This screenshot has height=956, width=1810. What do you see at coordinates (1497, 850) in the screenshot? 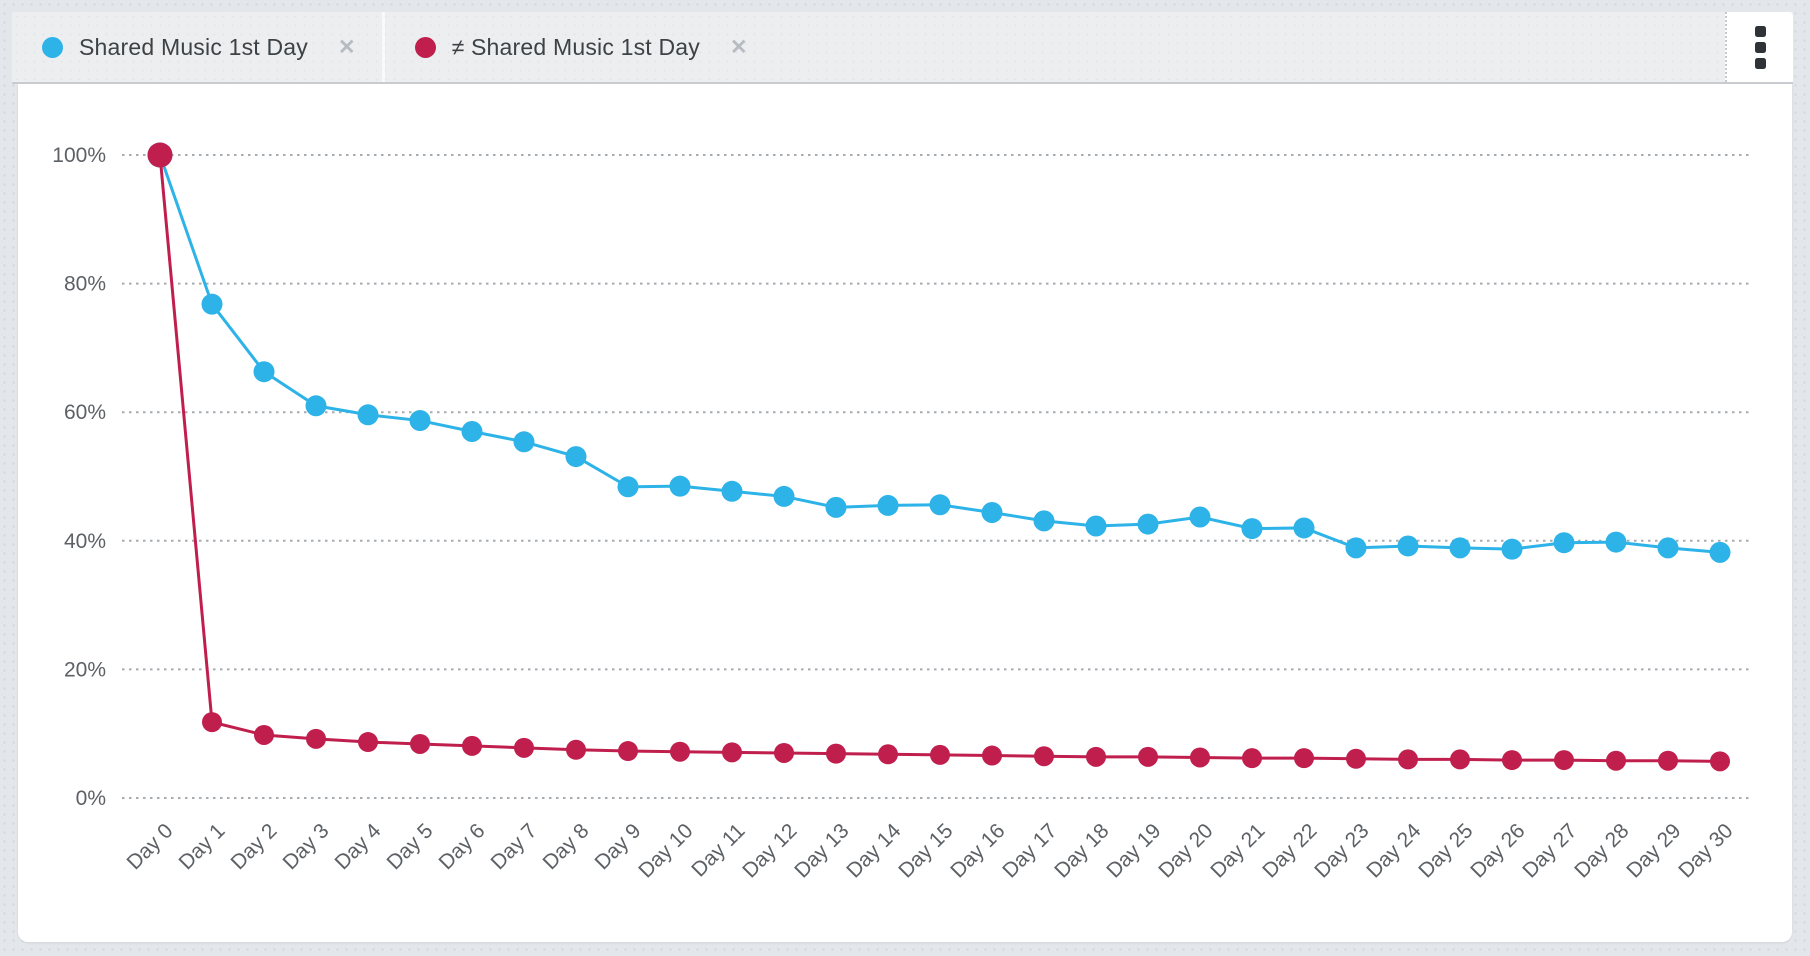
I see `x-tick-label: Day 26` at bounding box center [1497, 850].